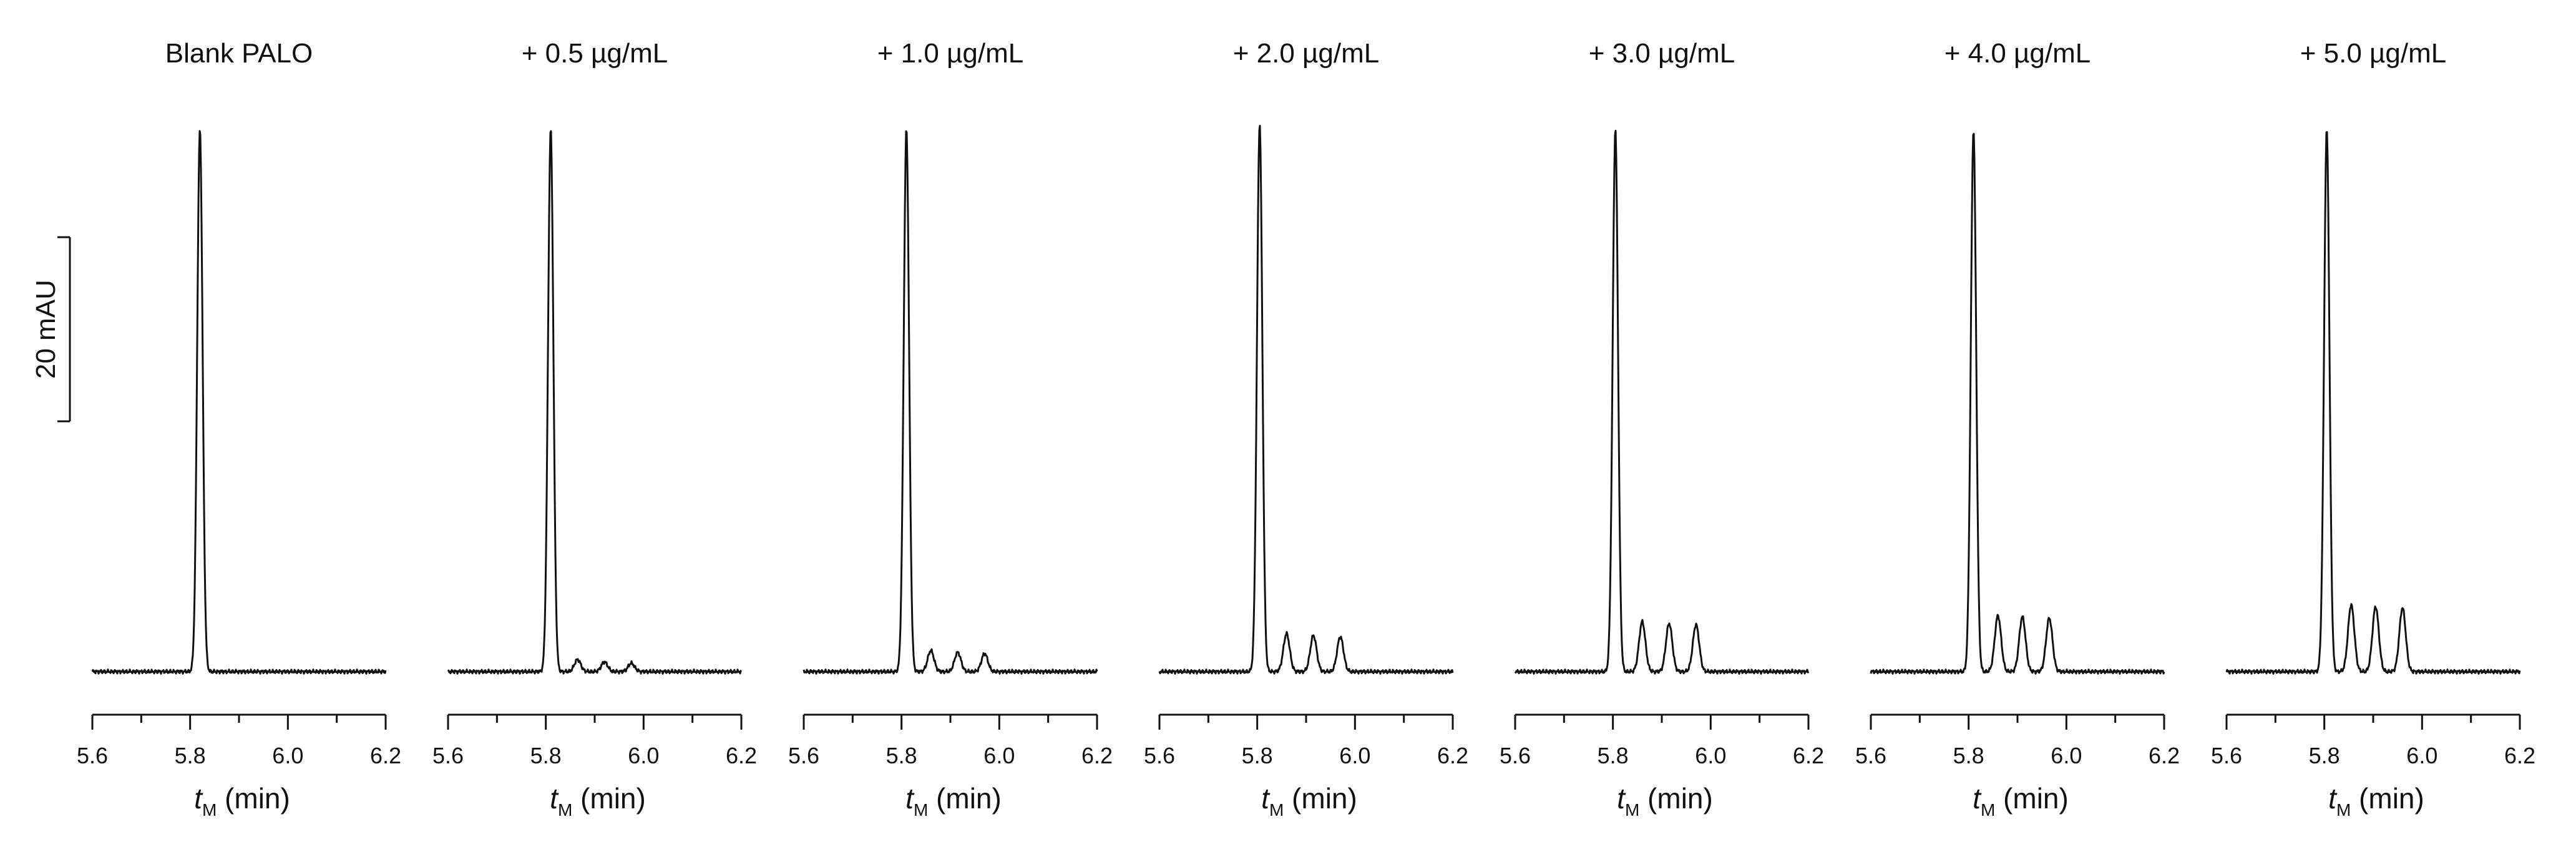 Image resolution: width=2576 pixels, height=852 pixels. What do you see at coordinates (239, 53) in the screenshot?
I see `panel-title: Blank PALO` at bounding box center [239, 53].